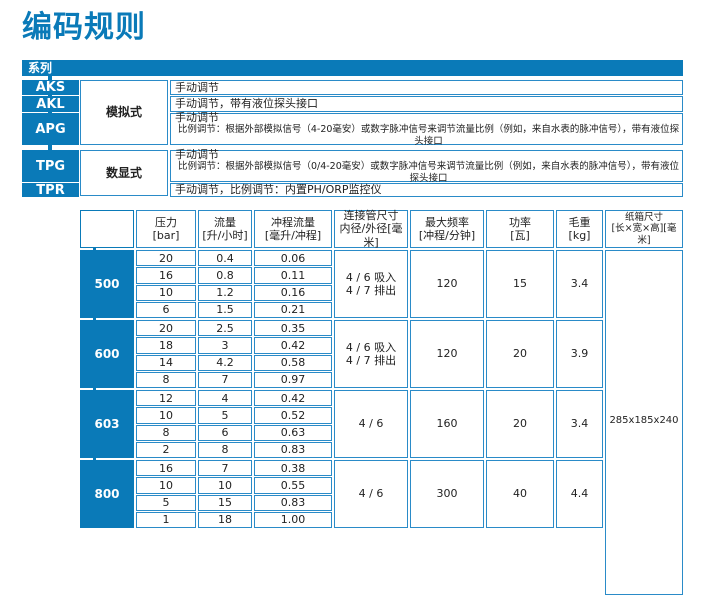  Describe the element at coordinates (225, 328) in the screenshot. I see `table-cell: 2.5` at that location.